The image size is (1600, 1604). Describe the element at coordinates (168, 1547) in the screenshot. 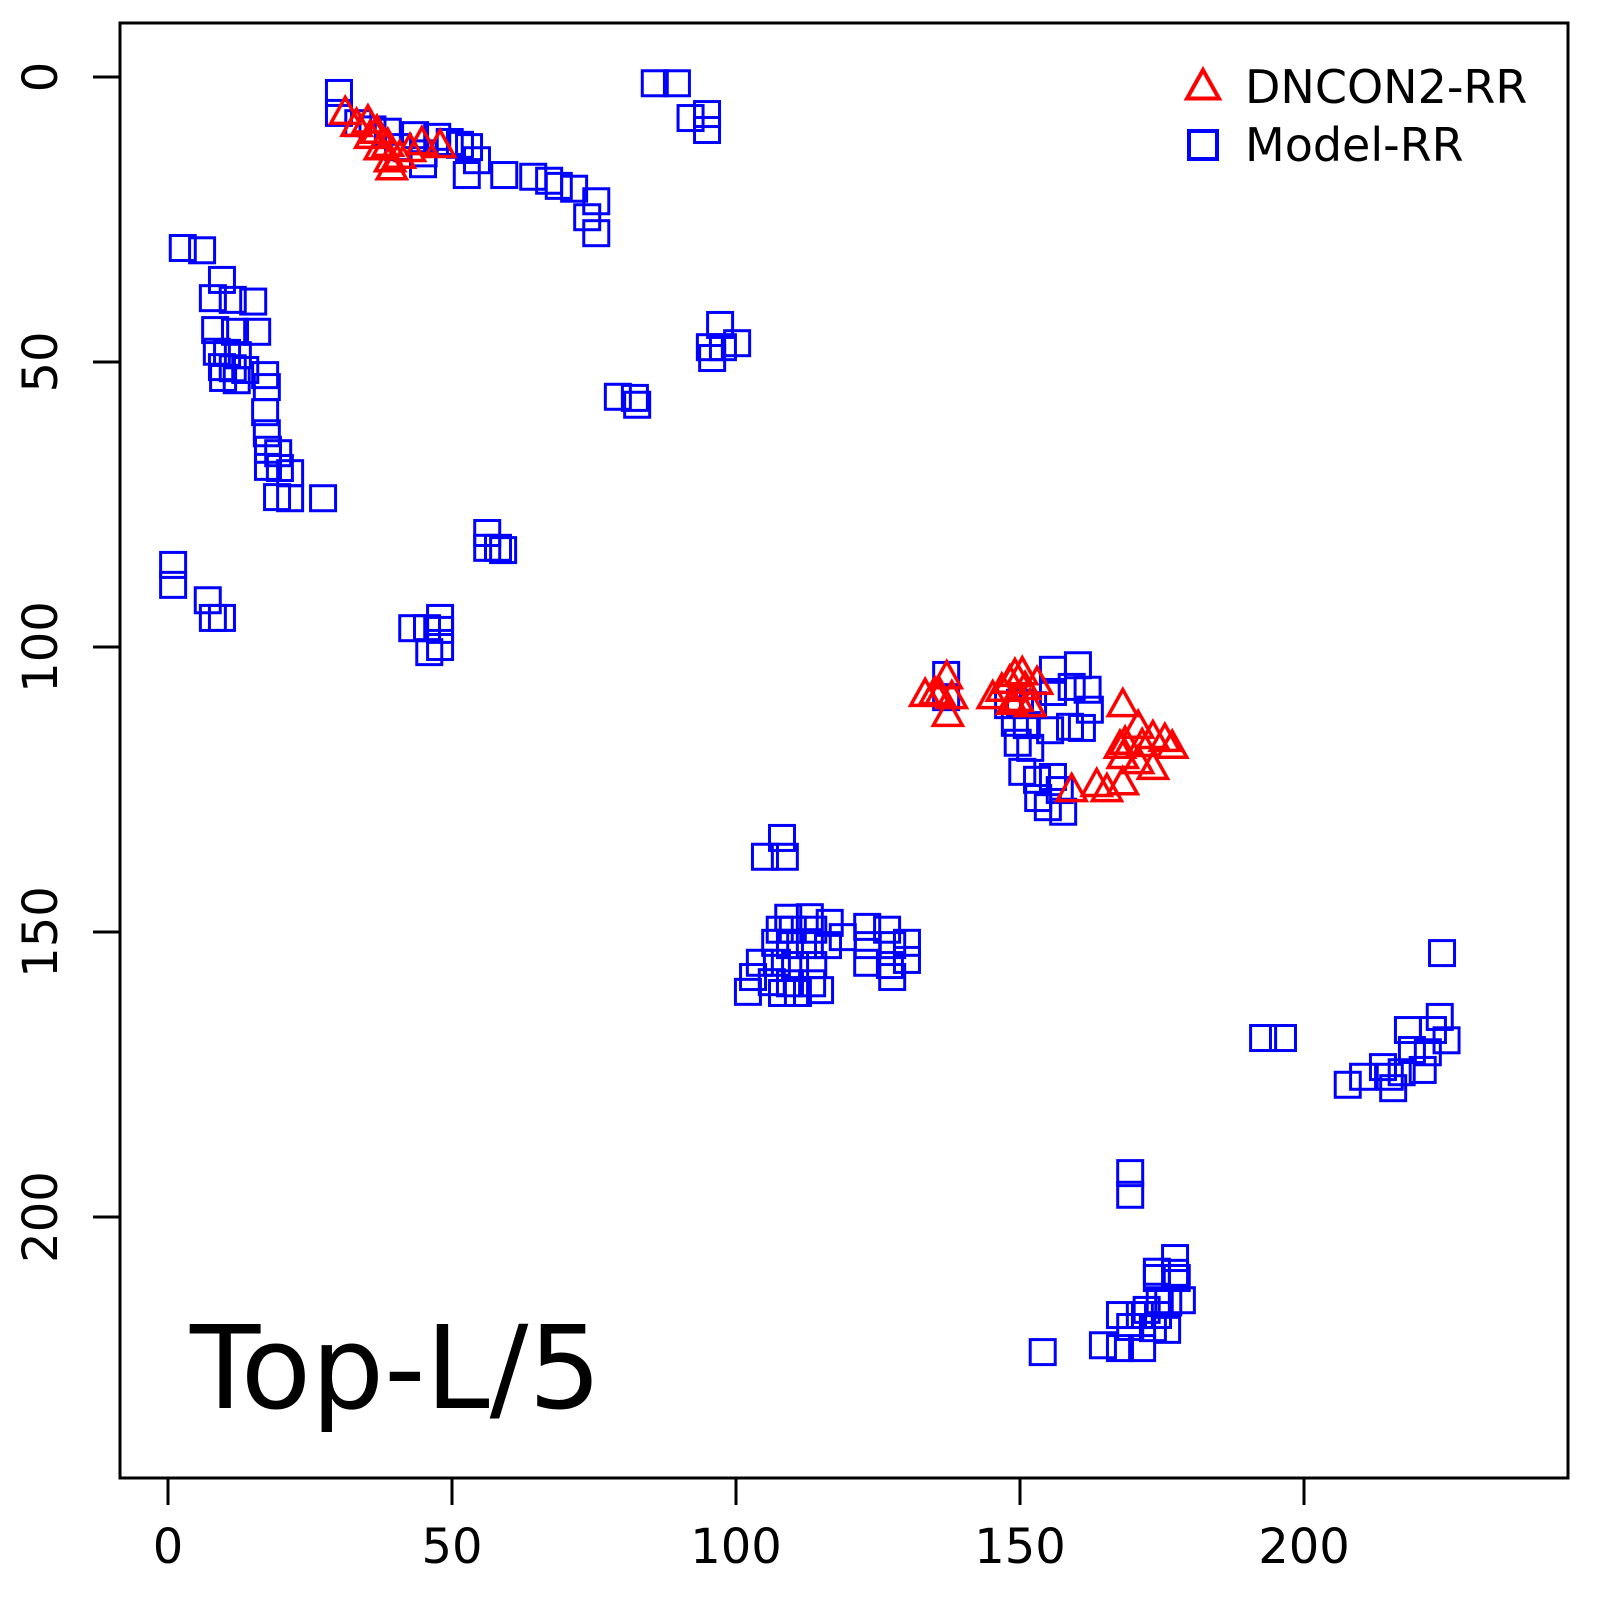

I see `x-tick-label: 0` at that location.